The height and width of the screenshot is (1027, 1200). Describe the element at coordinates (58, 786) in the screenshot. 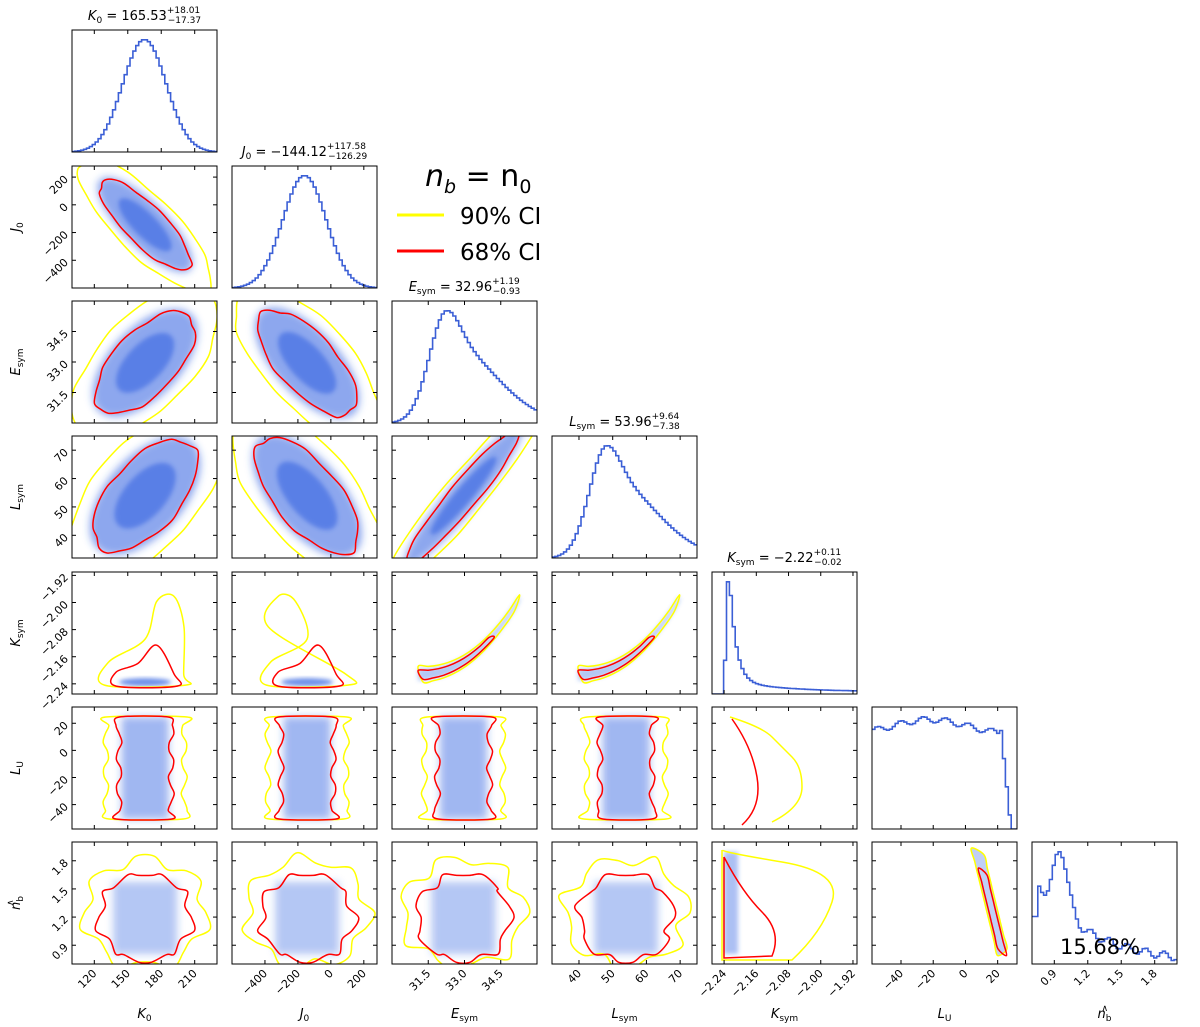

I see `y-tick-label: −20` at that location.